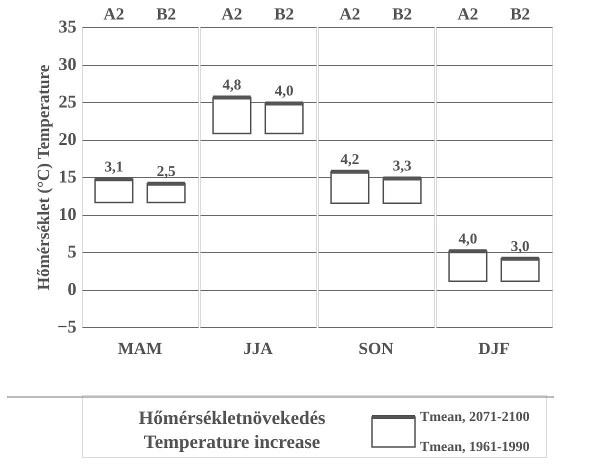  What do you see at coordinates (44, 177) in the screenshot?
I see `y-axis-title: Hőmérséklet (°C) Temperature` at bounding box center [44, 177].